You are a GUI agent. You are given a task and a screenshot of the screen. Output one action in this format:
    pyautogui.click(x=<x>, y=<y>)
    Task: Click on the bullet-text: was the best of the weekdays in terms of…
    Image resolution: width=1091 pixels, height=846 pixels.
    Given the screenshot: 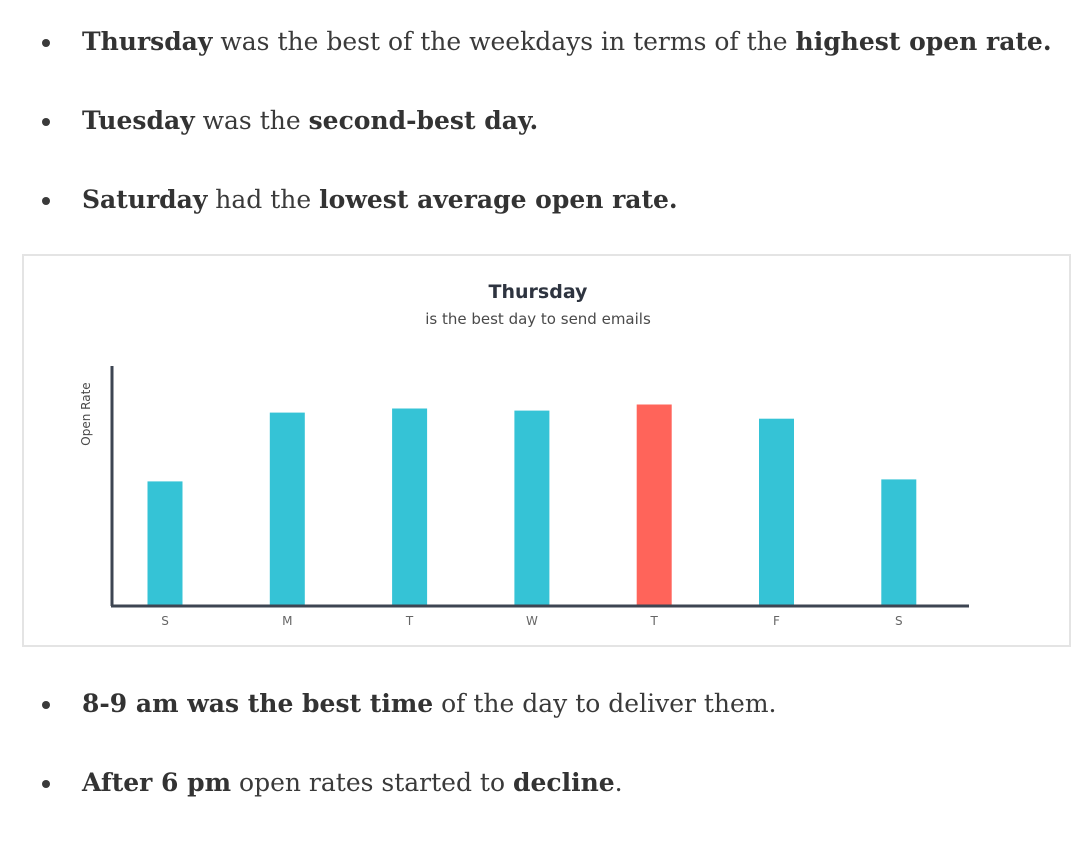 What is the action you would take?
    pyautogui.click(x=504, y=41)
    